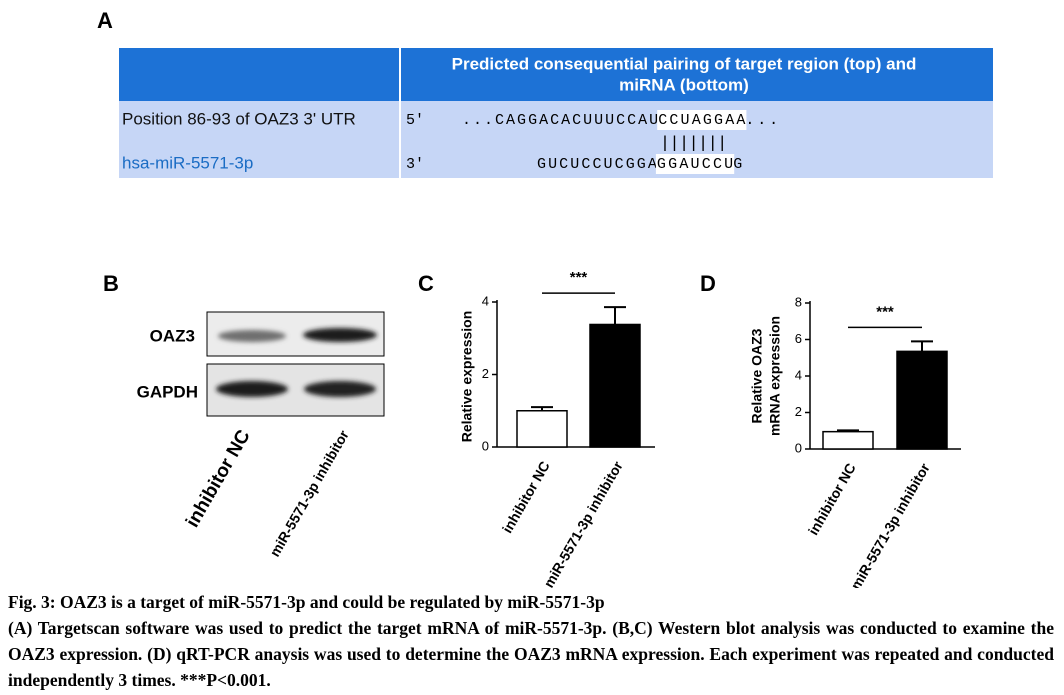 The height and width of the screenshot is (695, 1064). What do you see at coordinates (737, 164) in the screenshot?
I see `sequence: G` at bounding box center [737, 164].